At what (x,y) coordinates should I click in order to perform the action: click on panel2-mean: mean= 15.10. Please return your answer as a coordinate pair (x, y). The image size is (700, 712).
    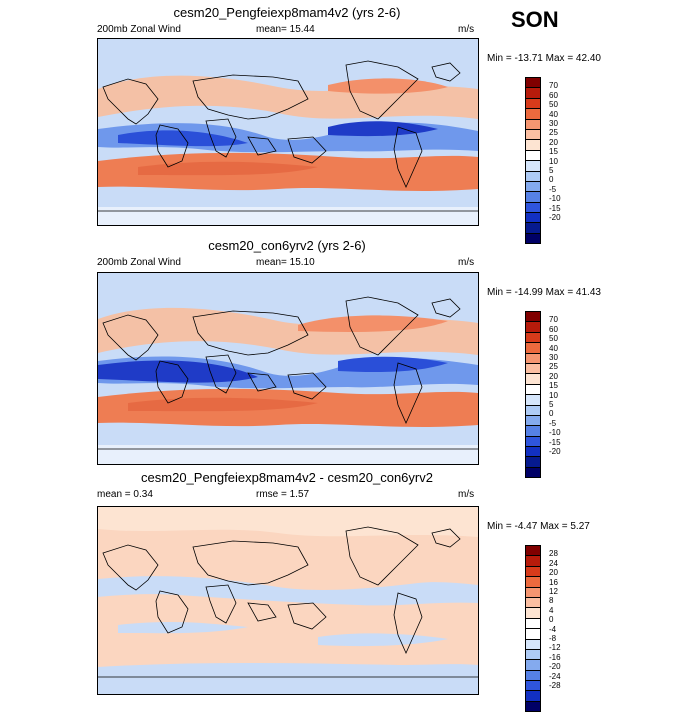
    Looking at the image, I should click on (285, 262).